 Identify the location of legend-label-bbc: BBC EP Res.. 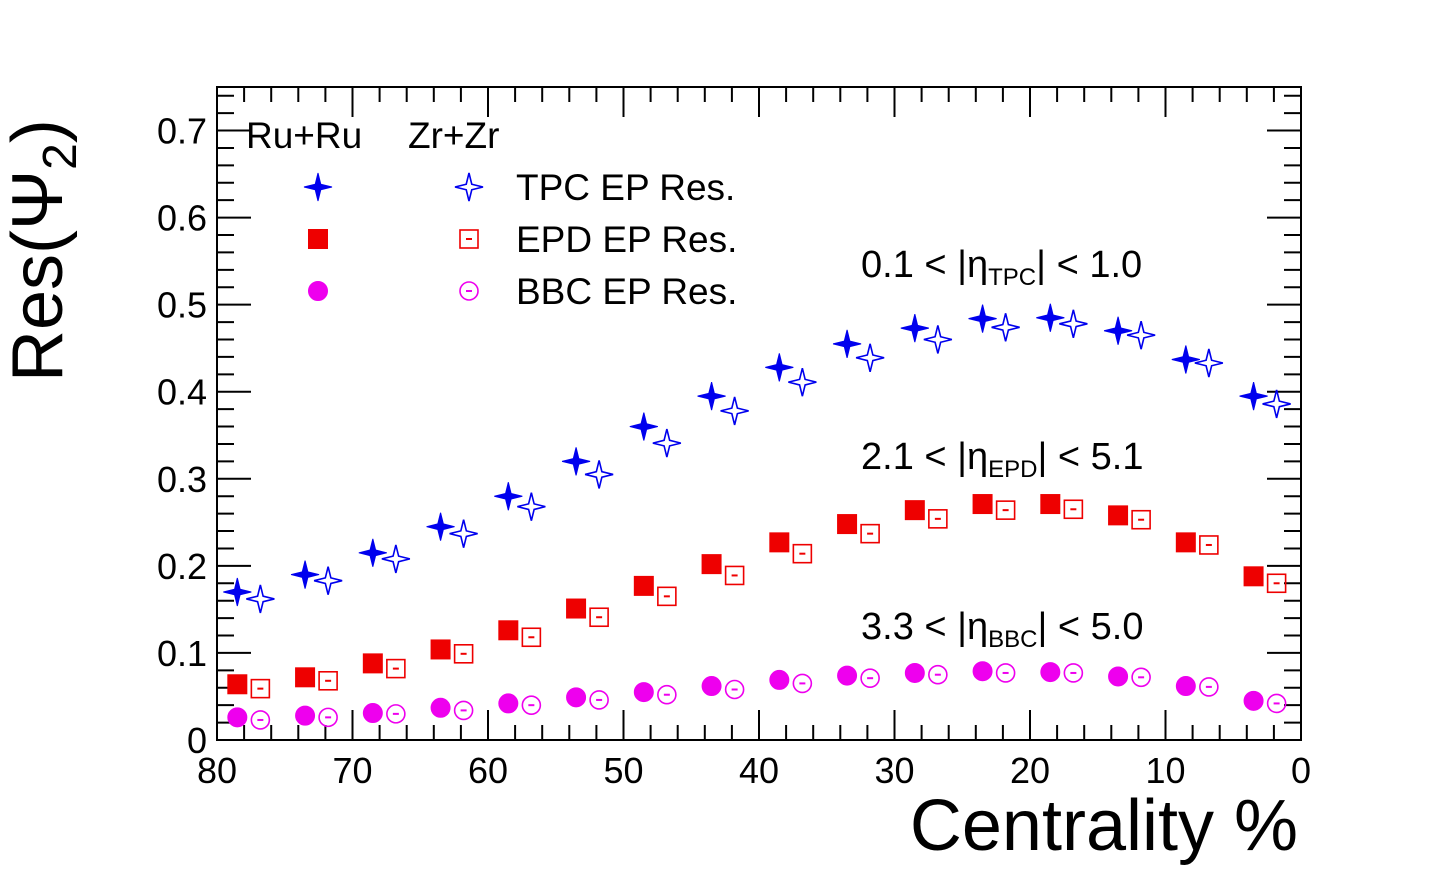
(626, 291).